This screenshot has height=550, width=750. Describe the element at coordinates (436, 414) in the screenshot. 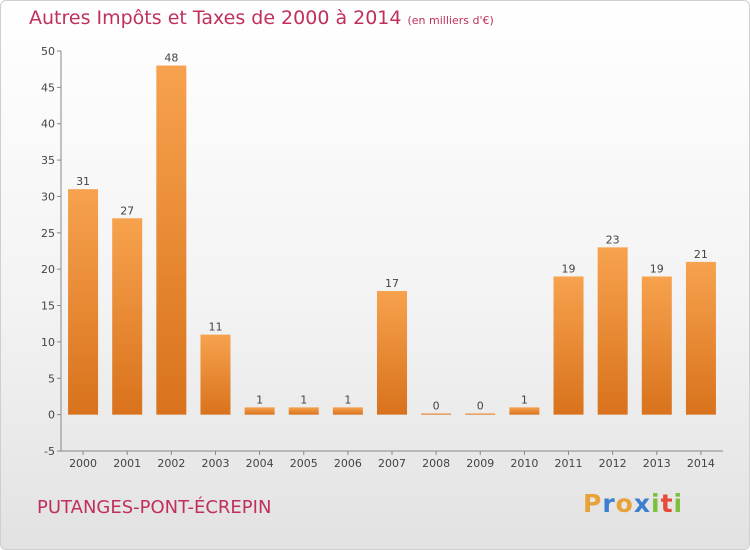

I see `bar-2008` at that location.